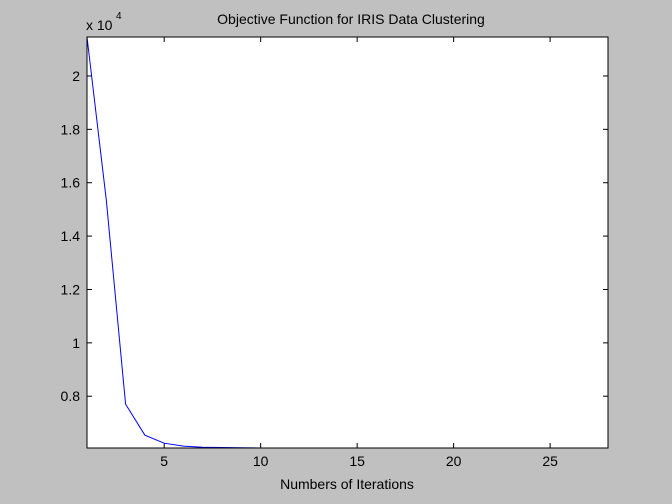 The height and width of the screenshot is (504, 672). I want to click on y-tick-label: 0.8, so click(71, 396).